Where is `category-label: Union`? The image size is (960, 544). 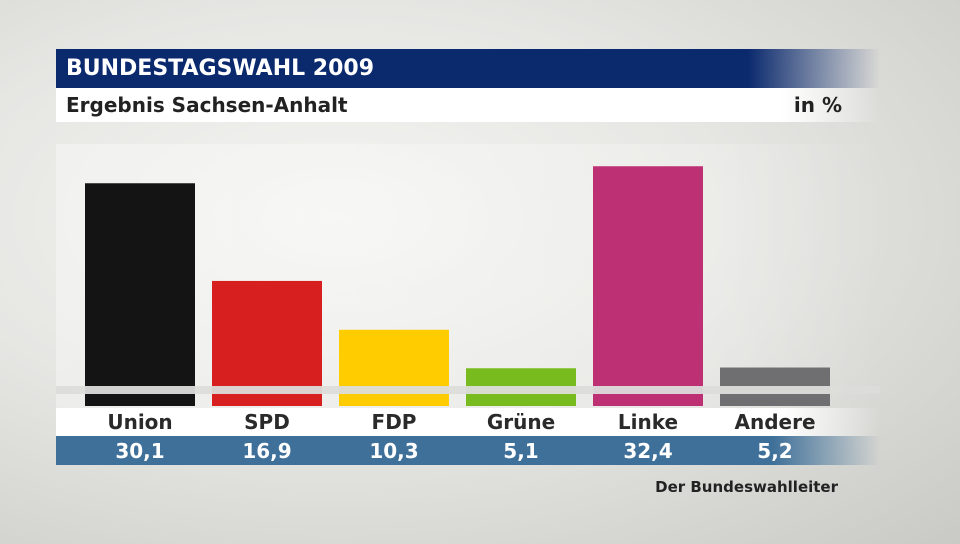 category-label: Union is located at coordinates (140, 422).